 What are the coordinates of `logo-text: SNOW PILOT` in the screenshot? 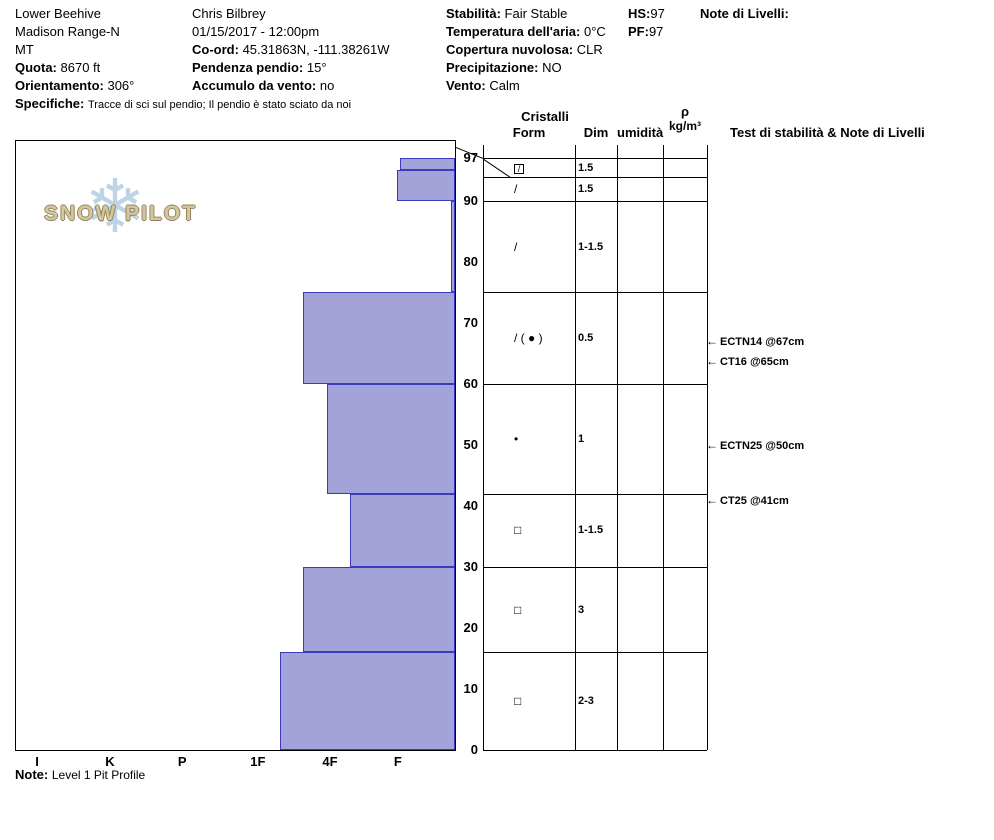 It's located at (120, 213).